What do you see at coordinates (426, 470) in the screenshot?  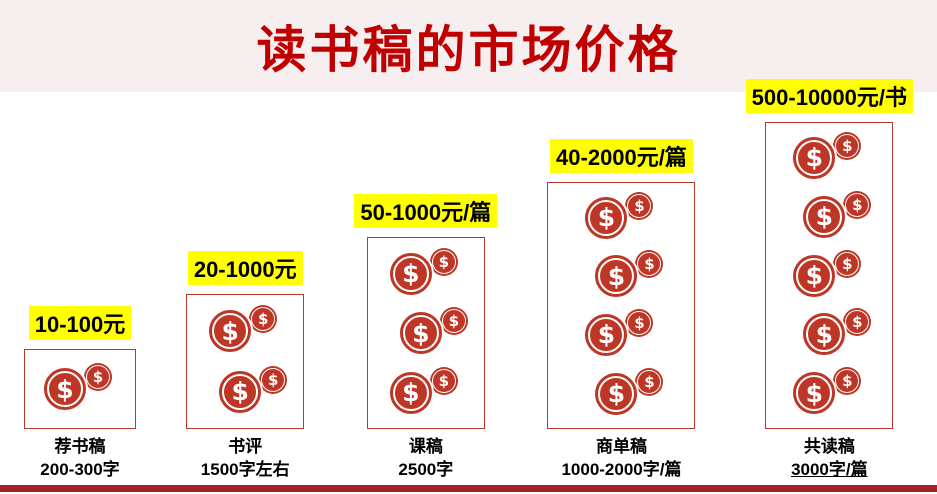 I see `category-detail: 2500字` at bounding box center [426, 470].